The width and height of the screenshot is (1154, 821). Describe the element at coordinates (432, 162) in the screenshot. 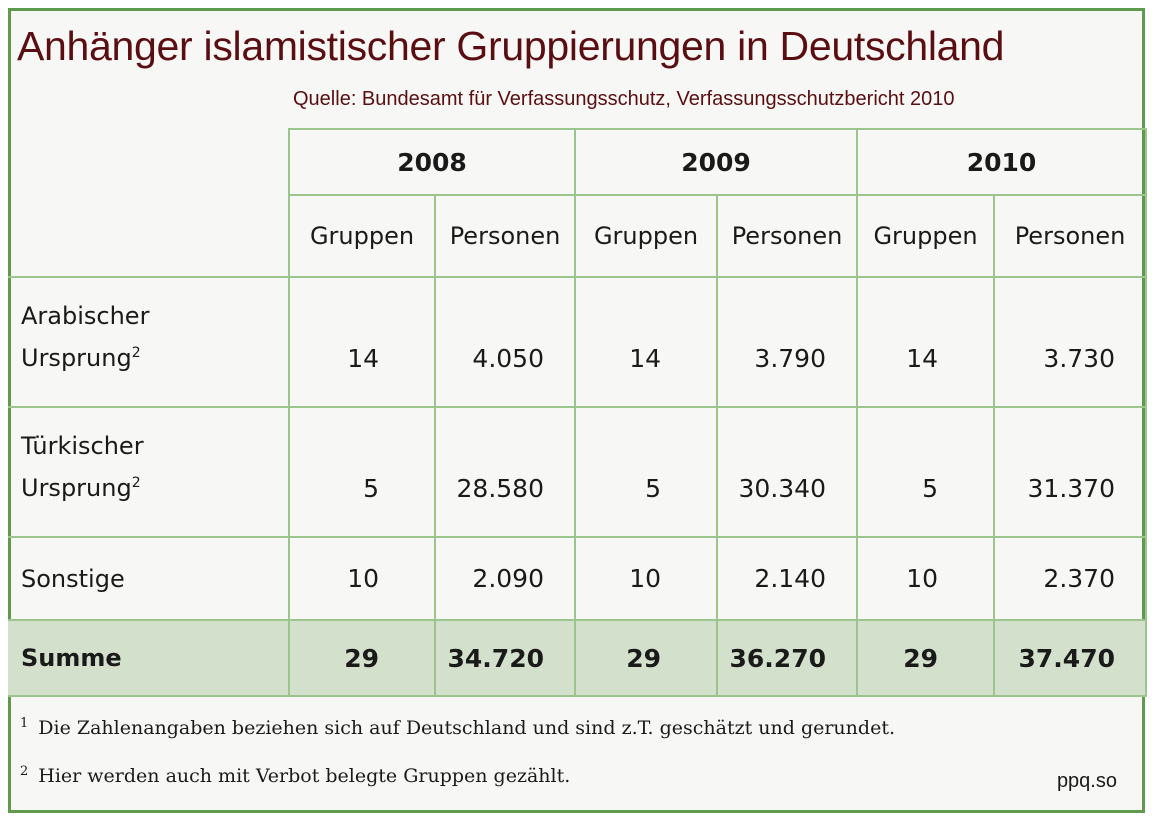

I see `year-header: 2008` at that location.